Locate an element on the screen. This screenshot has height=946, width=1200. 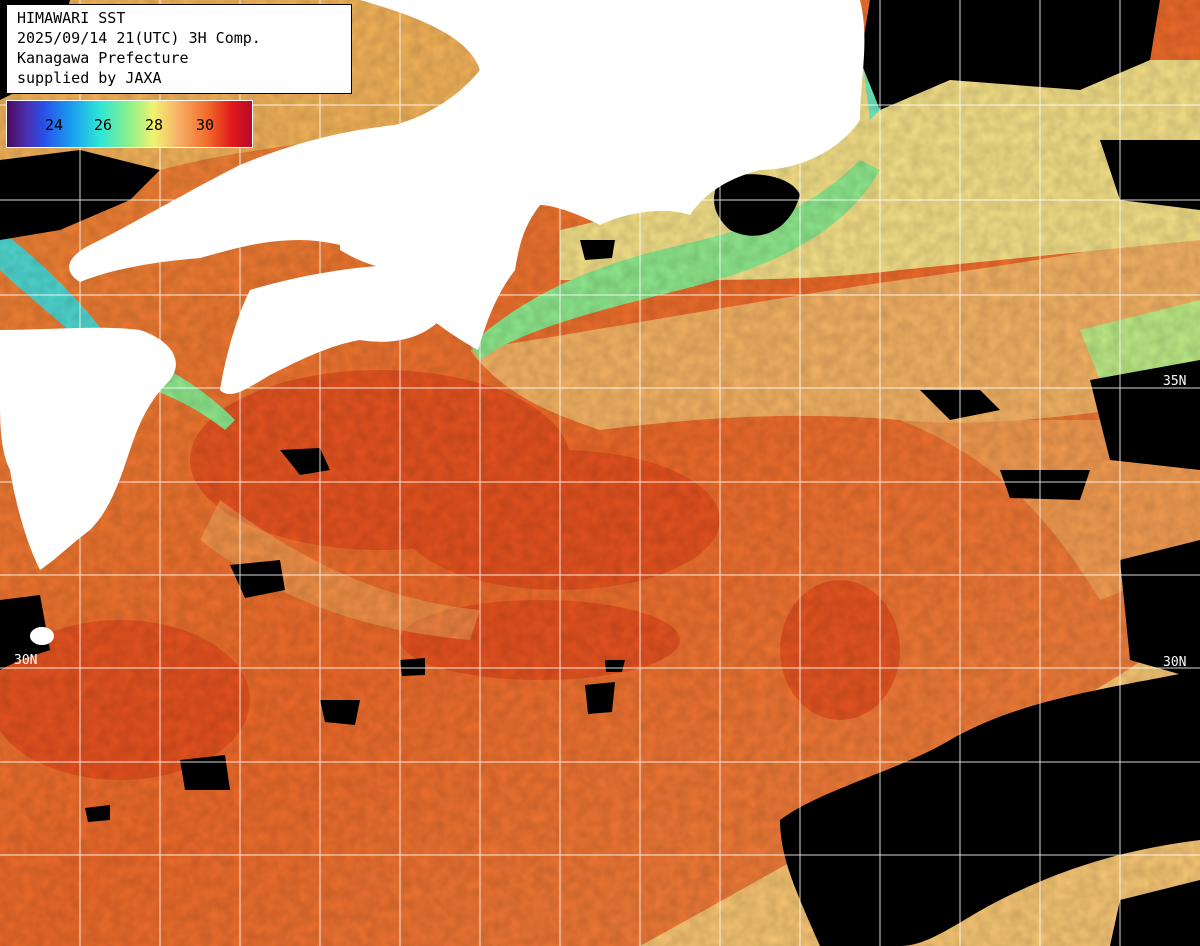
title-line-1: HIMAWARI SST is located at coordinates (71, 18).